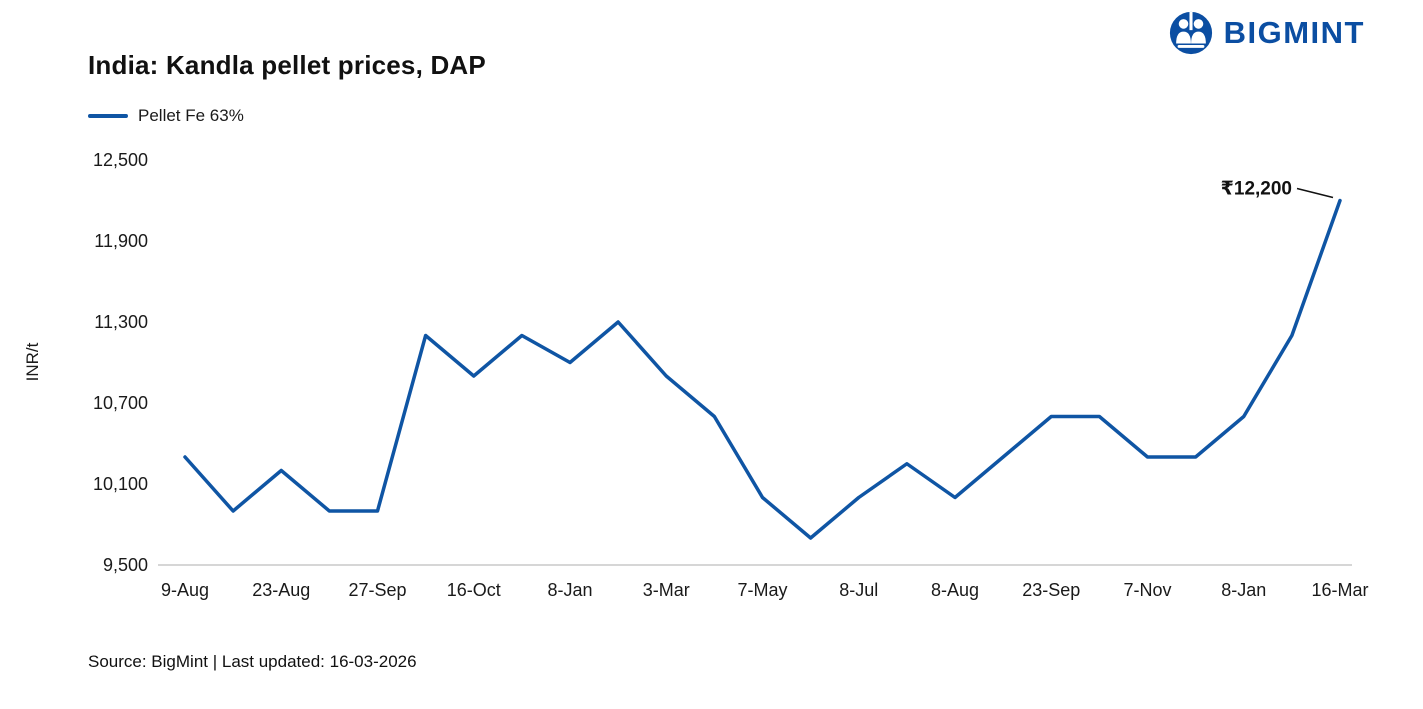  I want to click on legend-line-swatch, so click(108, 116).